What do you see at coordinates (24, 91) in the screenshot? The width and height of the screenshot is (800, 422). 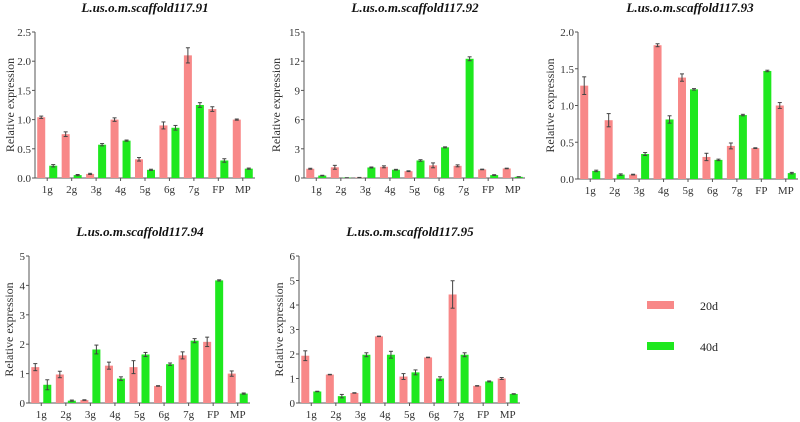 I see `y-tick-label: 1.5` at bounding box center [24, 91].